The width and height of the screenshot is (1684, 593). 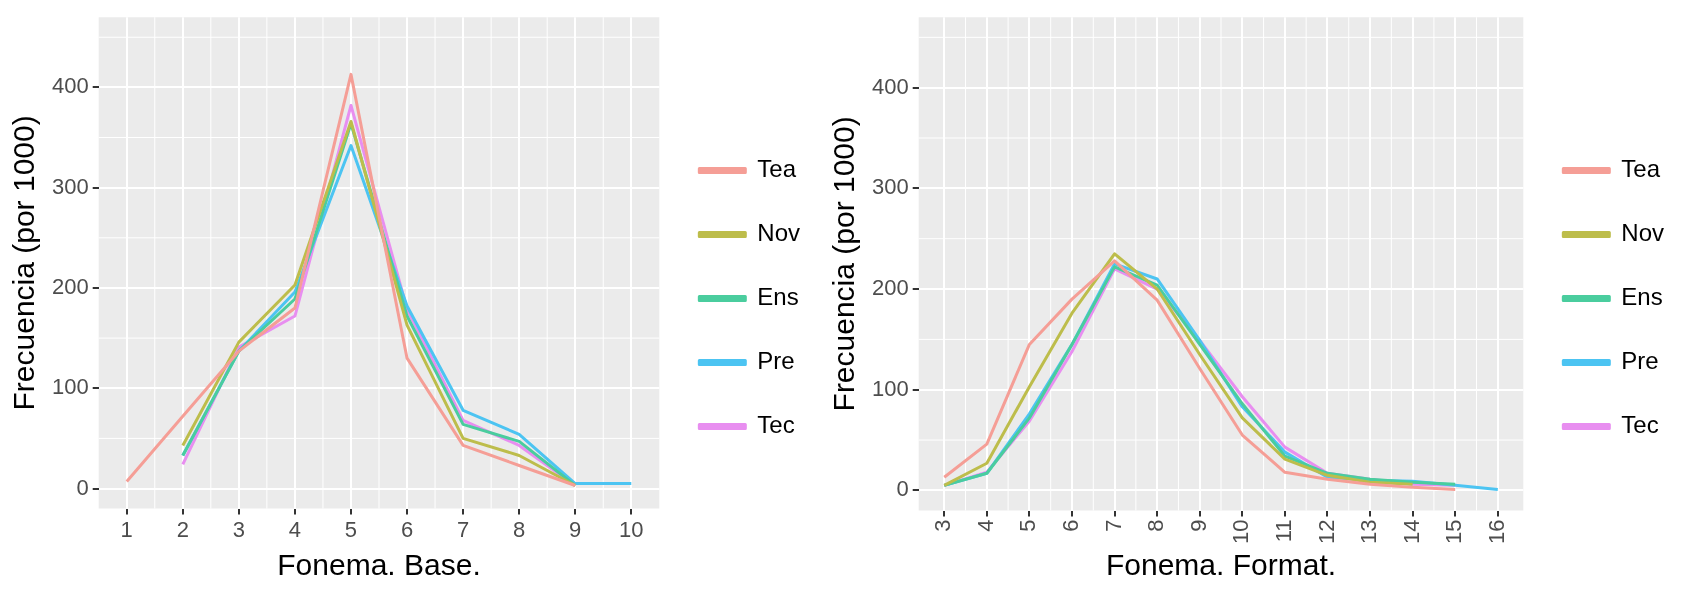 What do you see at coordinates (1496, 532) in the screenshot?
I see `x-tick-label: 16` at bounding box center [1496, 532].